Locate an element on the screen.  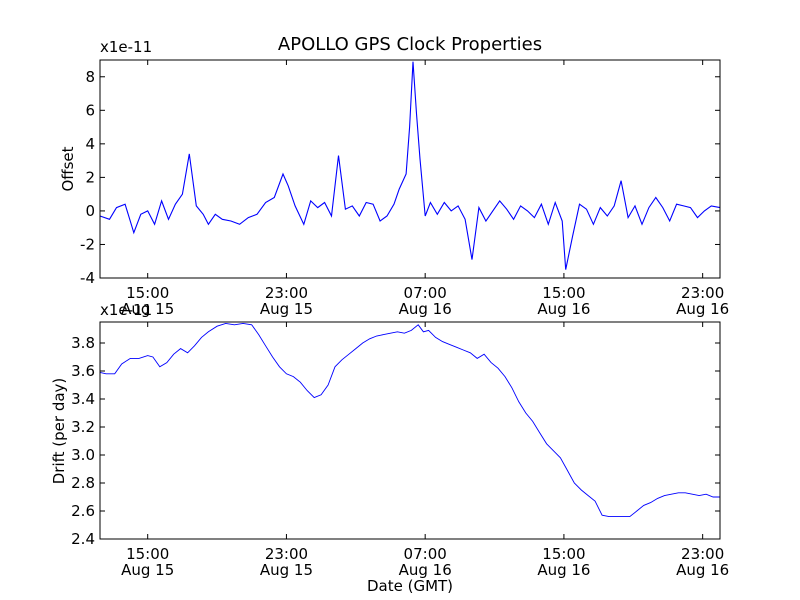
drift-exponent-label: x1e-11 is located at coordinates (126, 310).